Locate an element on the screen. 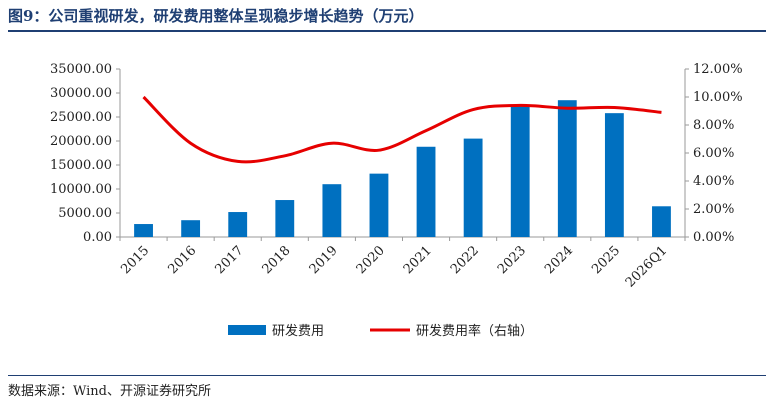 Image resolution: width=774 pixels, height=405 pixels. right-axis-tick-label: 6.00% is located at coordinates (713, 153).